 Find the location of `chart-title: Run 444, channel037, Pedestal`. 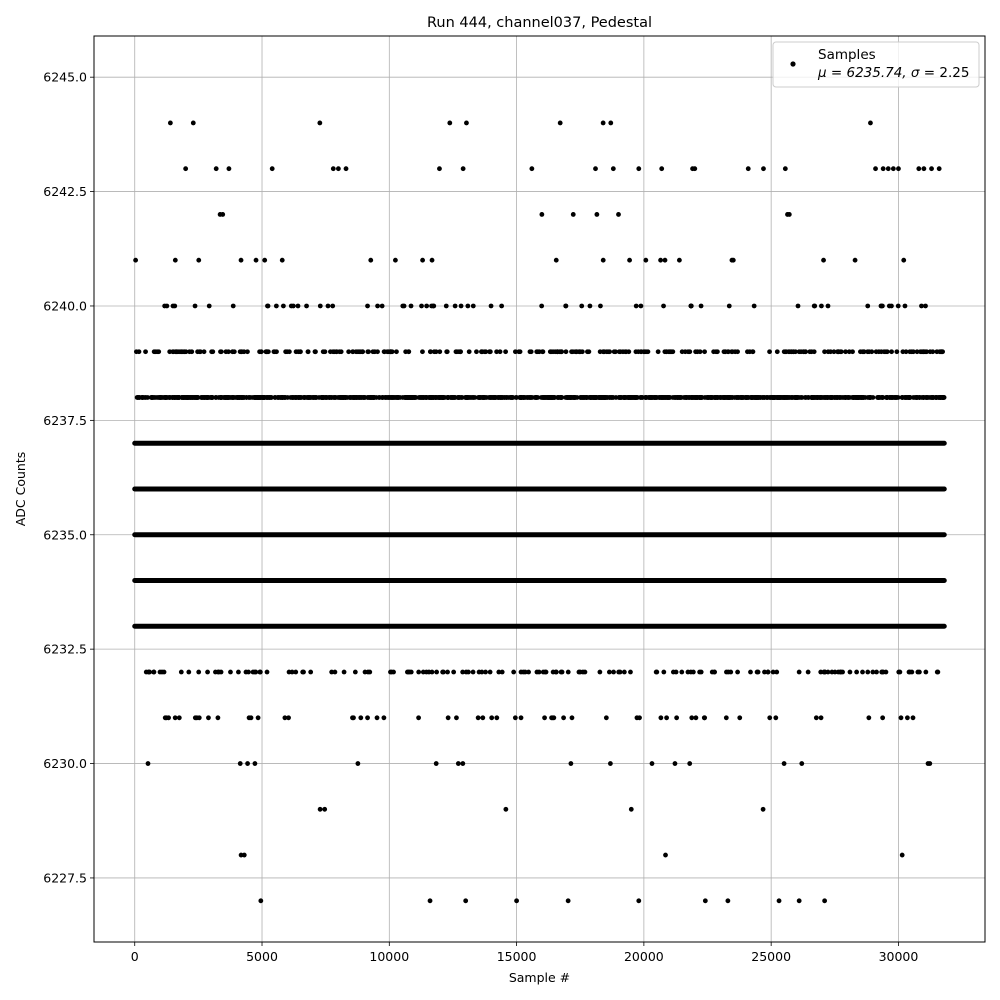

chart-title: Run 444, channel037, Pedestal is located at coordinates (539, 23).